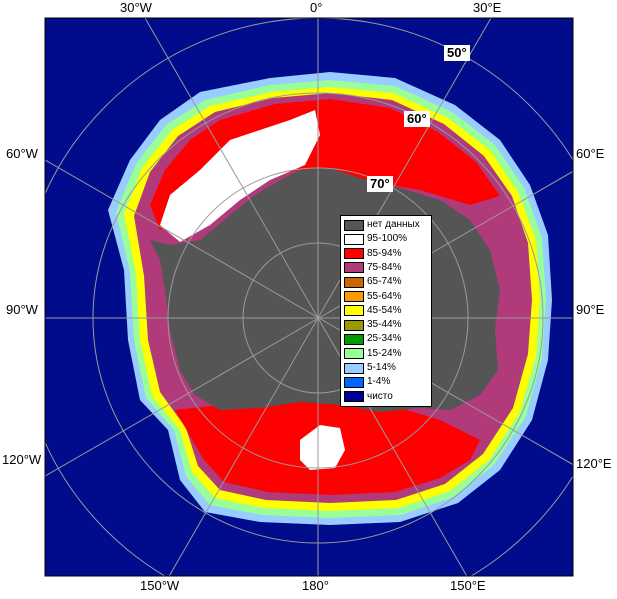  I want to click on legend-item: 1-4%, so click(367, 382).